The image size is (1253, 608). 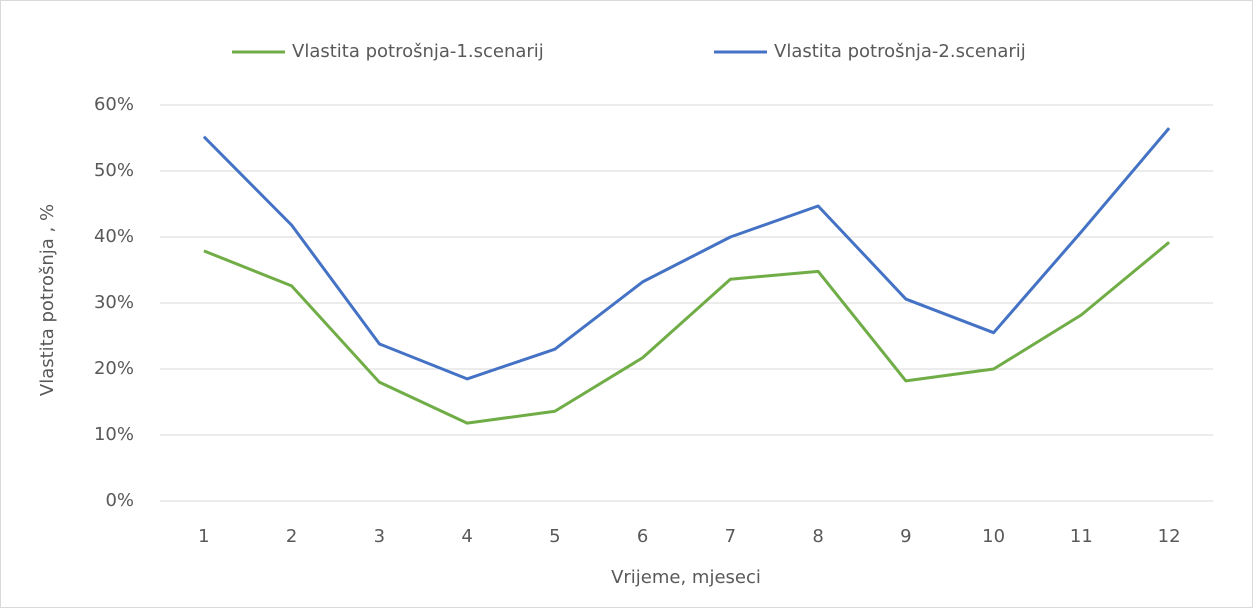 What do you see at coordinates (418, 51) in the screenshot?
I see `legend-label: Vlastita potrošnja-1.scenarij` at bounding box center [418, 51].